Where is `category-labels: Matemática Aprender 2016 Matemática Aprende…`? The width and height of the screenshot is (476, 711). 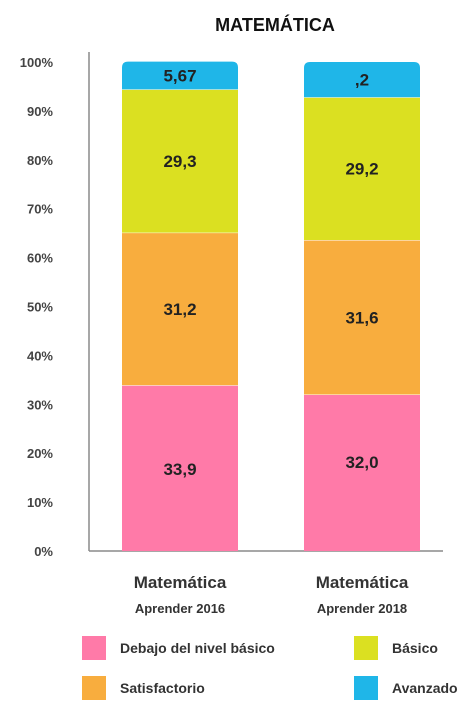
category-labels: Matemática Aprender 2016 Matemática Aprende… is located at coordinates (271, 594).